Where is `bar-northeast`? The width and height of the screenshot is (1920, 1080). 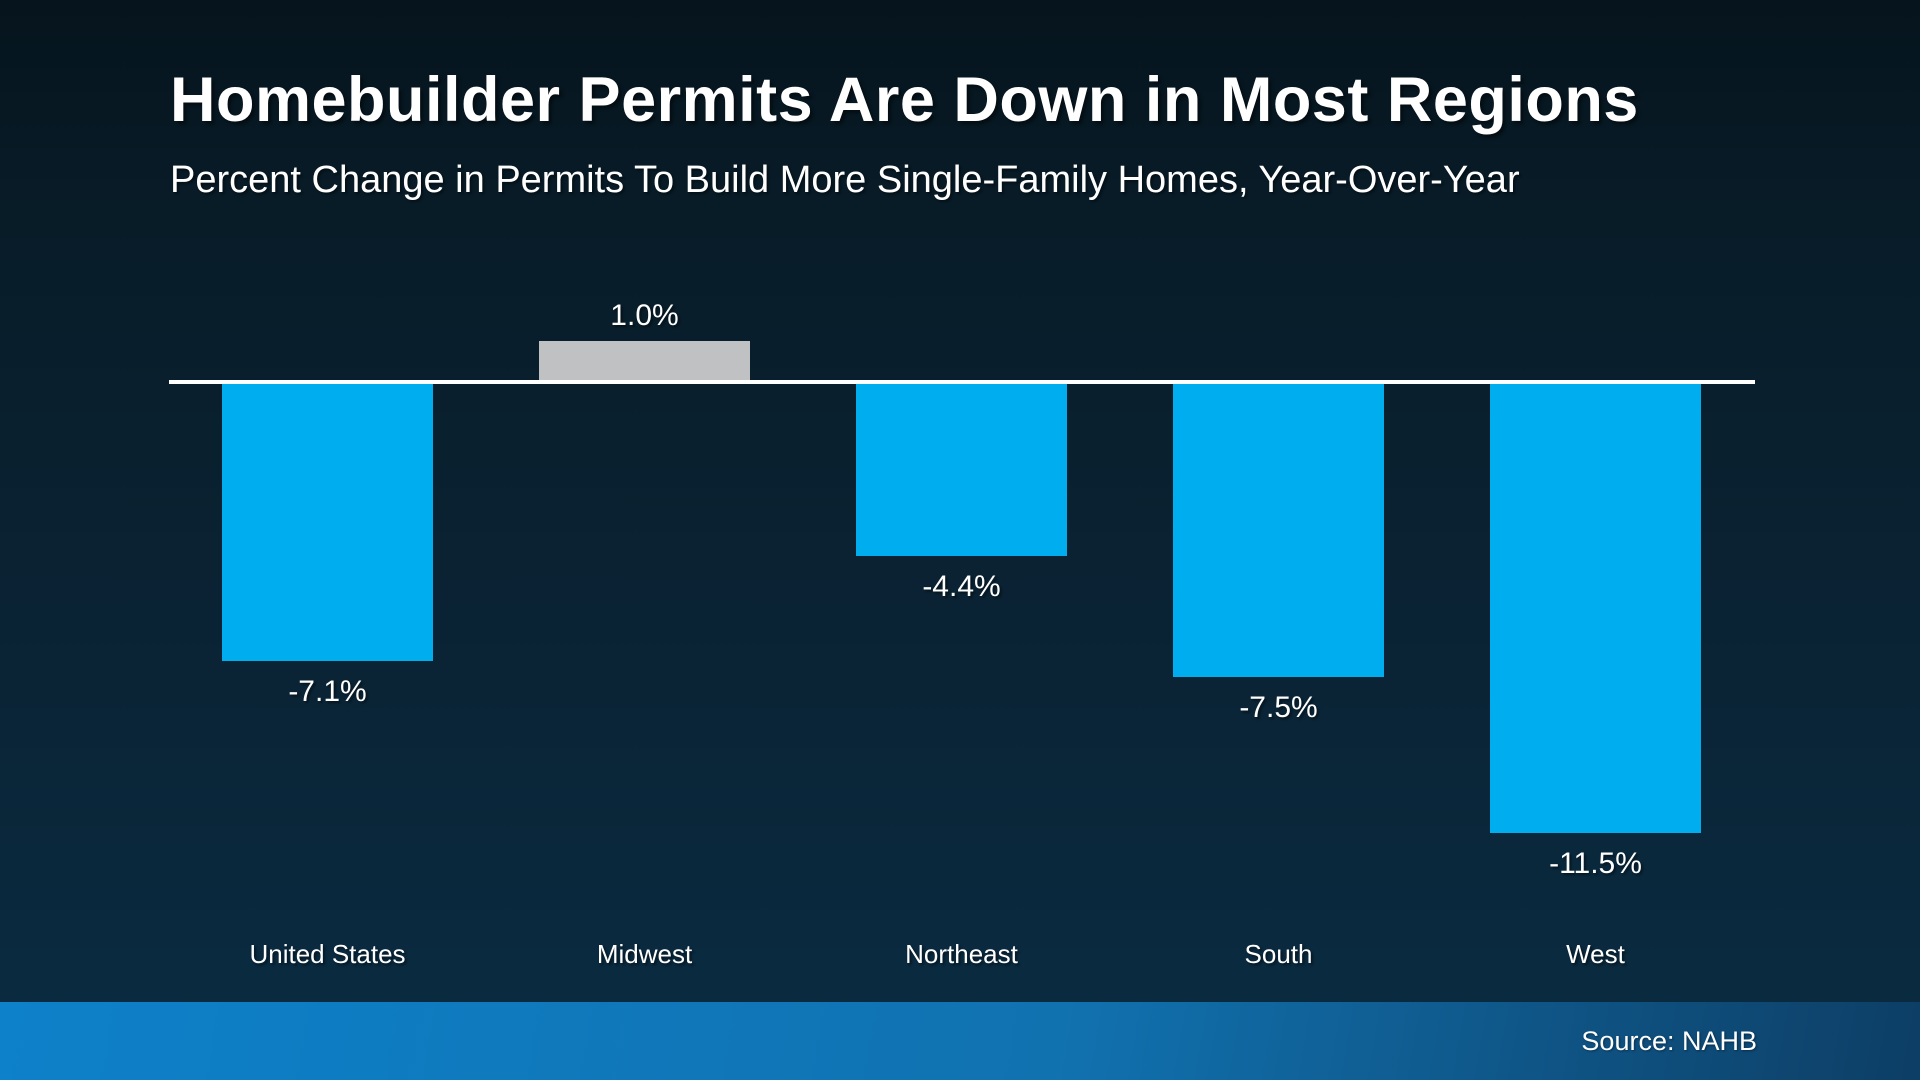 bar-northeast is located at coordinates (961, 470).